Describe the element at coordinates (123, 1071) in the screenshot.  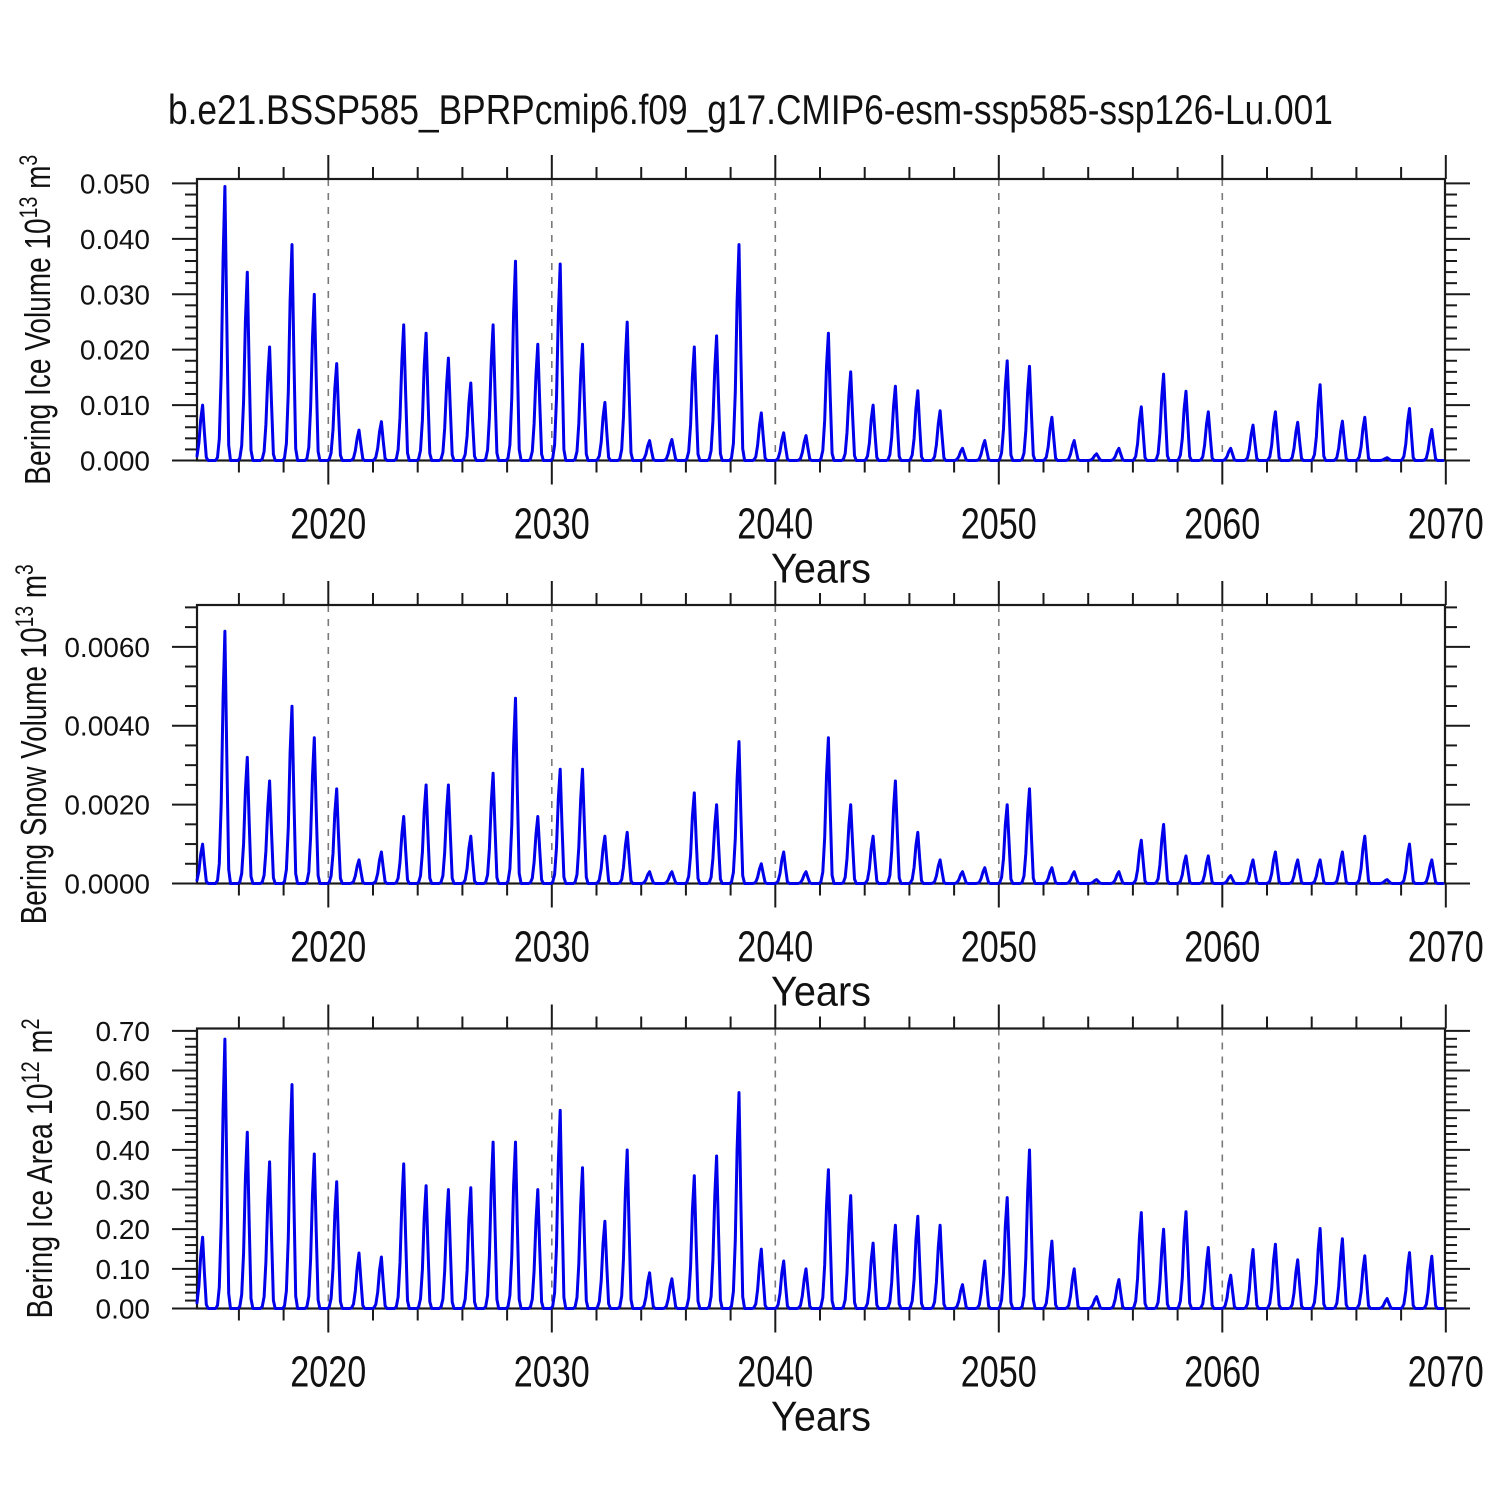
I see `y-tick-label: 0.60` at that location.